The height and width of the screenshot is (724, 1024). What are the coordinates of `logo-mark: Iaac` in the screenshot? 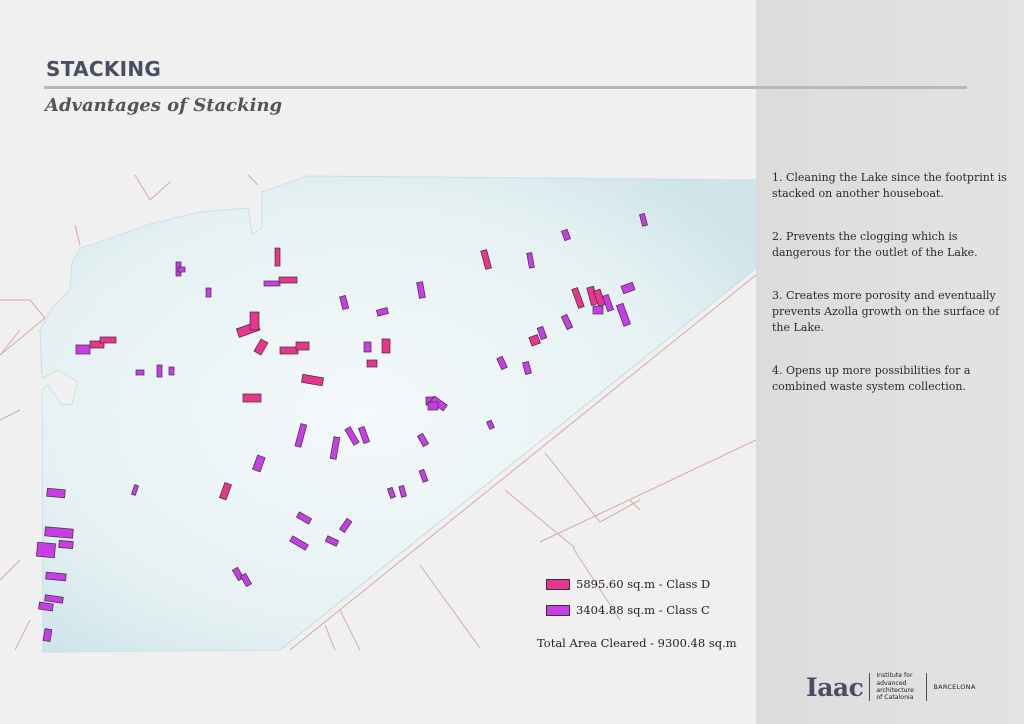 It's located at (835, 687).